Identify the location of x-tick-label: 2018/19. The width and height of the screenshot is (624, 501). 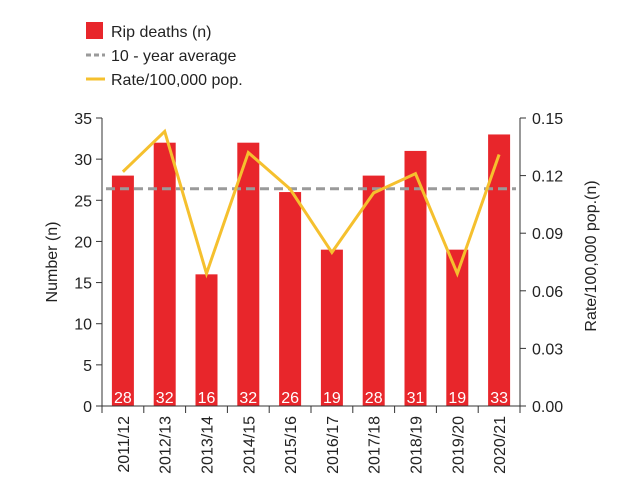
(417, 445).